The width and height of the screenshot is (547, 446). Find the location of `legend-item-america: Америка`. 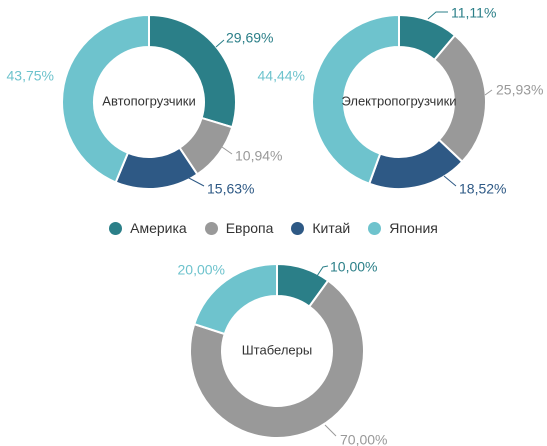

legend-item-america: Америка is located at coordinates (148, 228).